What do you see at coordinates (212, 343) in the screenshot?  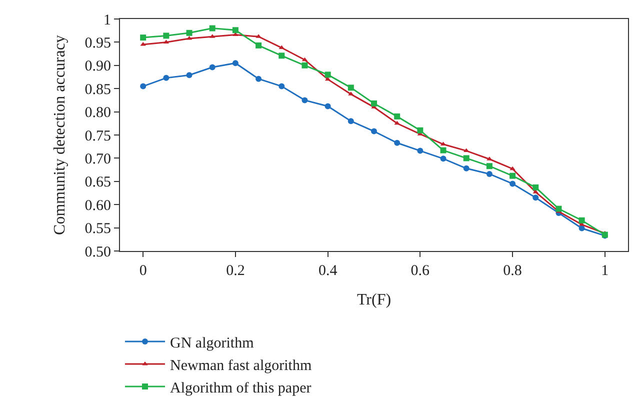 I see `legend-label: GN algorithm` at bounding box center [212, 343].